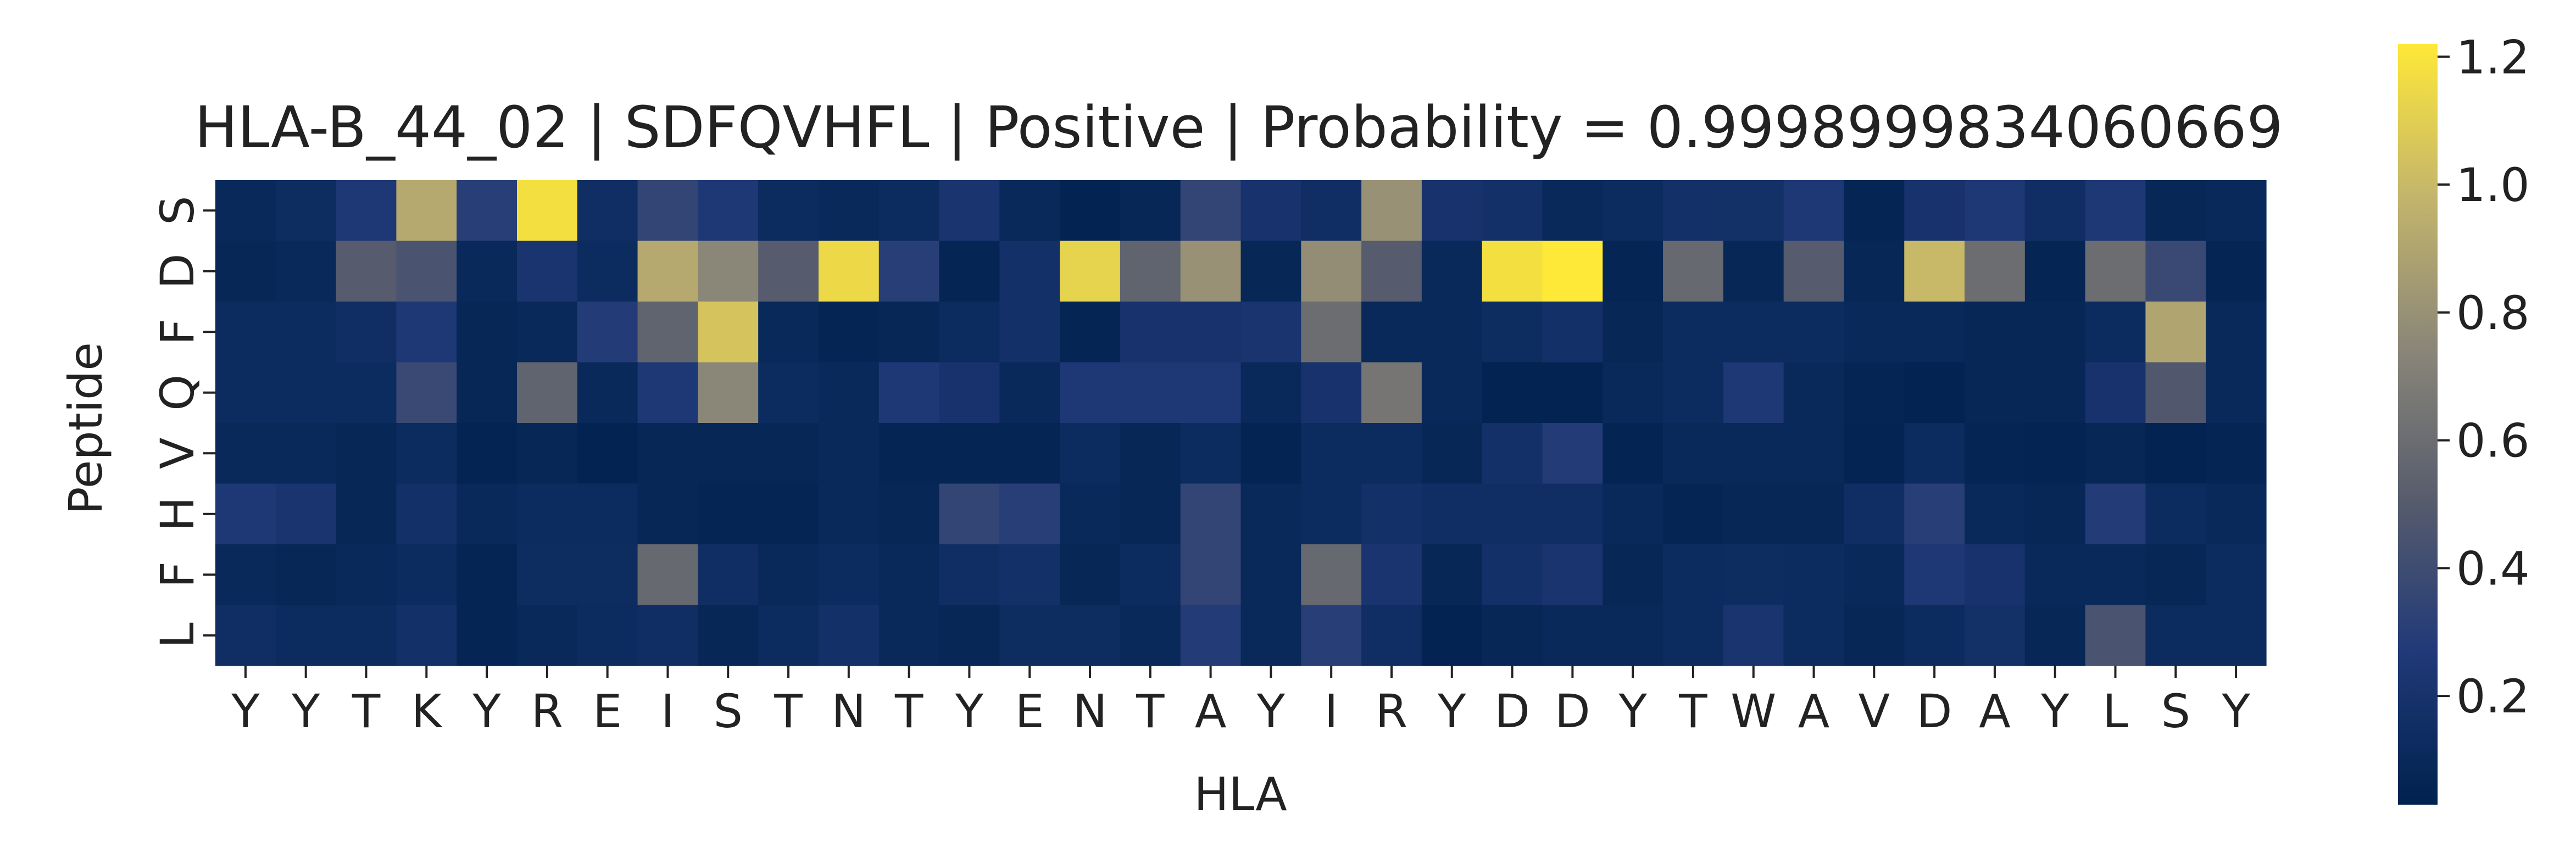 Image resolution: width=2576 pixels, height=853 pixels. What do you see at coordinates (178, 393) in the screenshot?
I see `y-tick-label: Q` at bounding box center [178, 393].